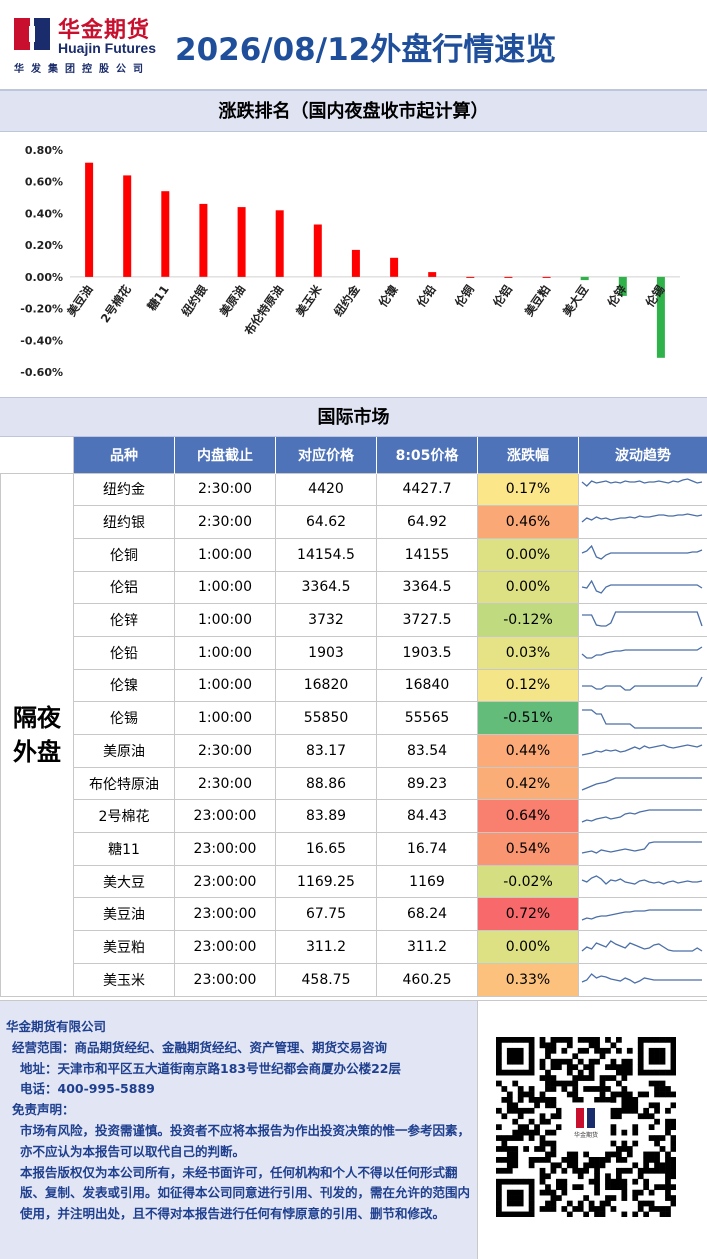 The image size is (707, 1259). I want to click on bar-伦锌, so click(622, 286).